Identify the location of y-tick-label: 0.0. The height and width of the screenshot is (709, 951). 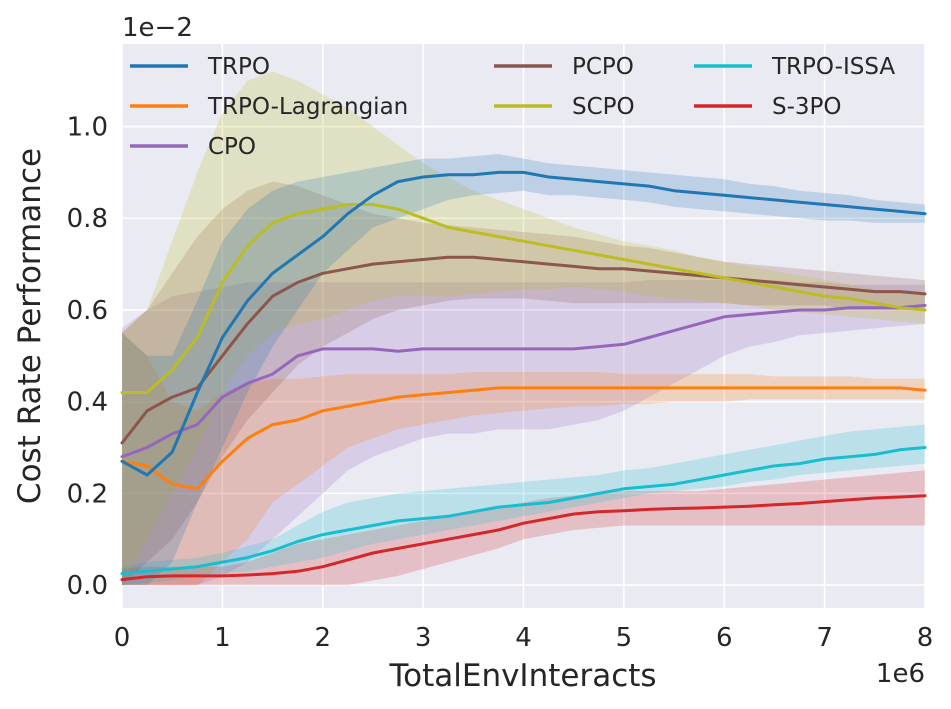
(87, 586).